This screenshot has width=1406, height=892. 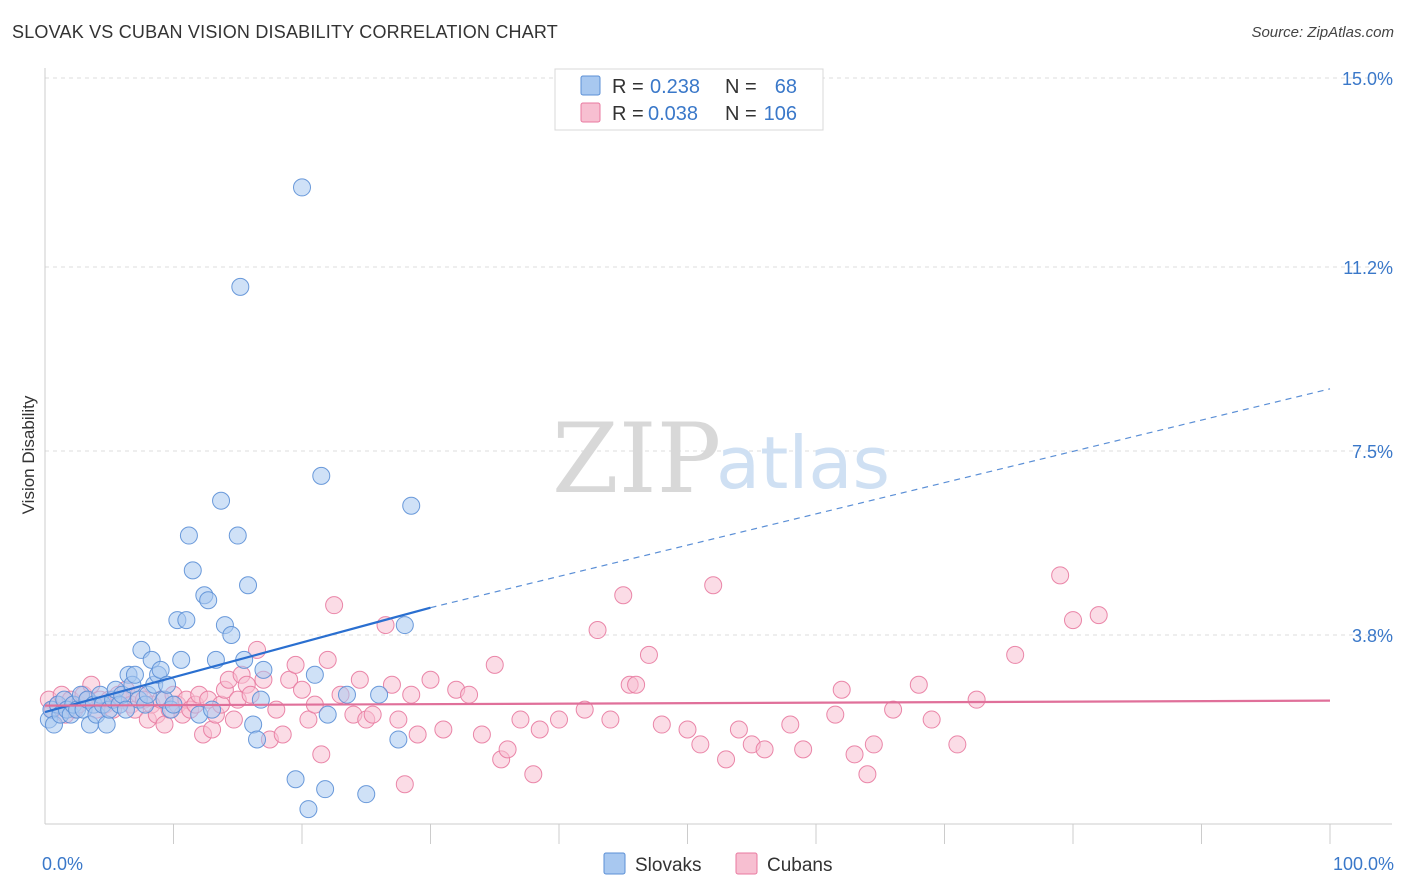 I want to click on legend-r-value: 0.038, so click(x=673, y=114).